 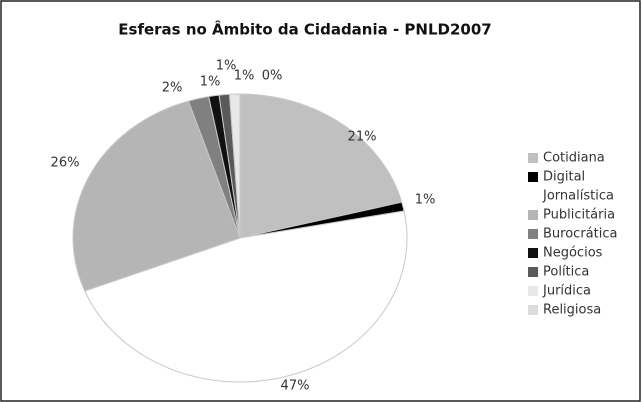 I want to click on legend-label: Cotidiana, so click(x=574, y=158).